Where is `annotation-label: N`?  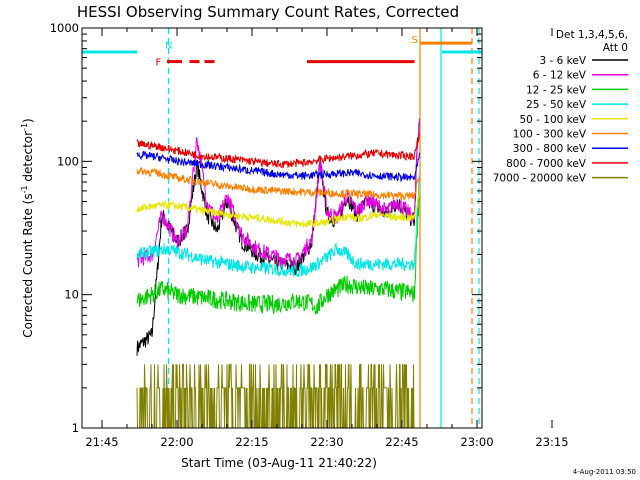
annotation-label: N is located at coordinates (168, 46).